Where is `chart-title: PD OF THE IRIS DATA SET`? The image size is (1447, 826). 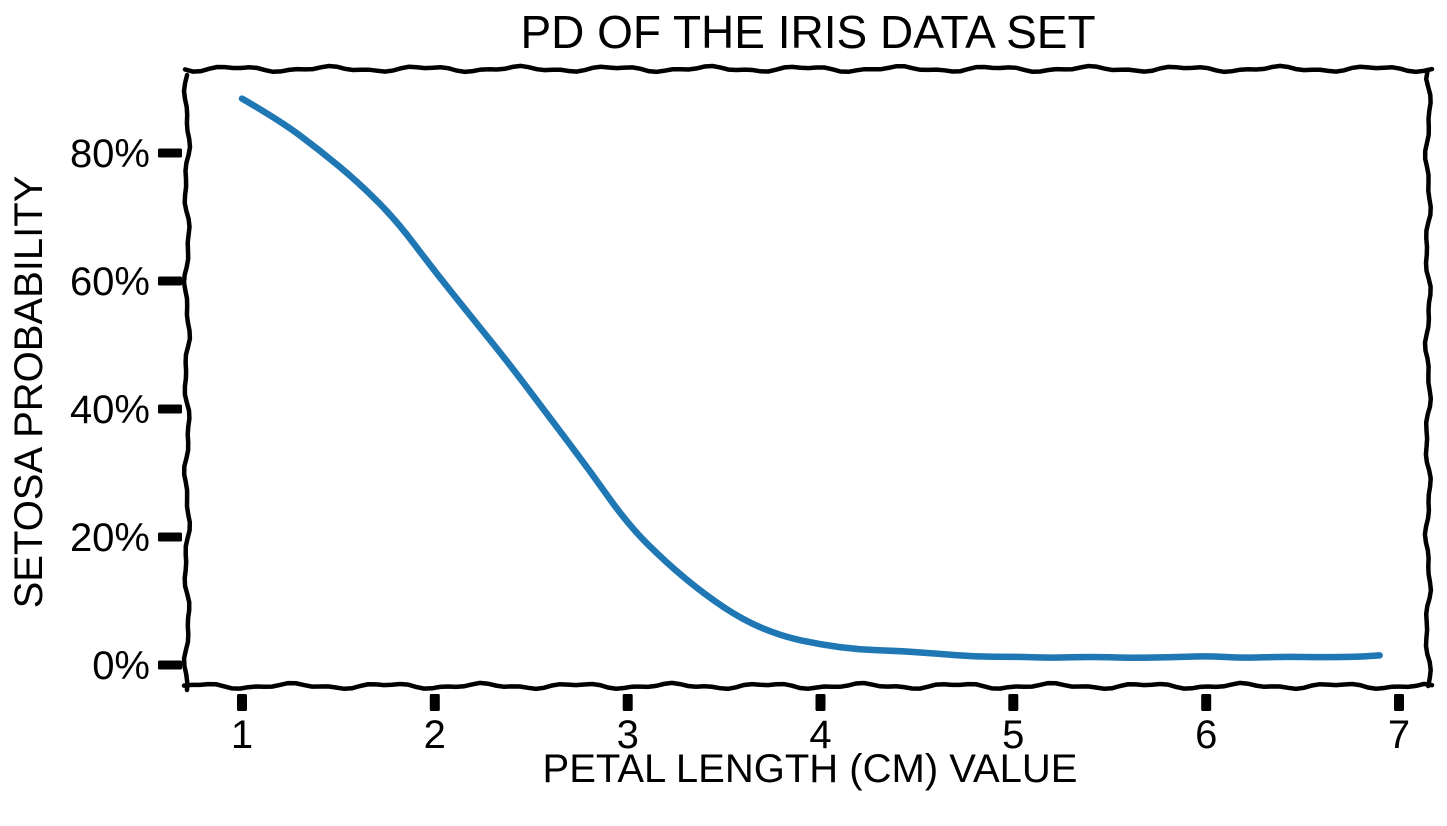
chart-title: PD OF THE IRIS DATA SET is located at coordinates (807, 32).